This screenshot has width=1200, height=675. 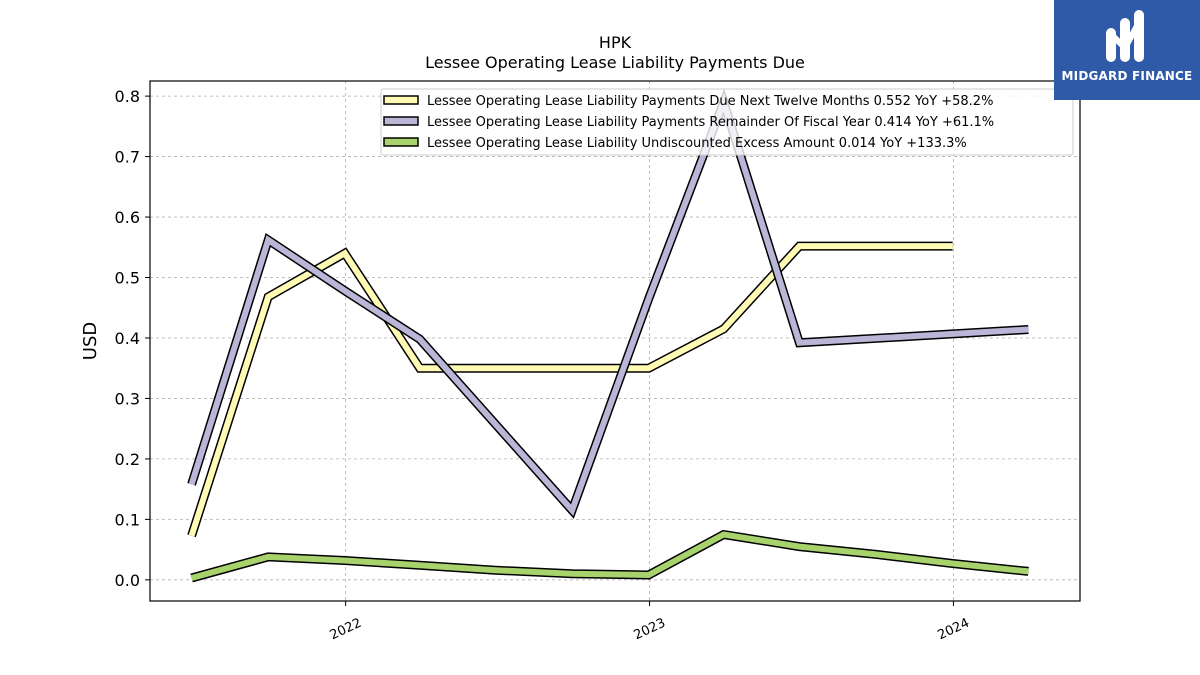 What do you see at coordinates (615, 42) in the screenshot?
I see `chart-title: HPK` at bounding box center [615, 42].